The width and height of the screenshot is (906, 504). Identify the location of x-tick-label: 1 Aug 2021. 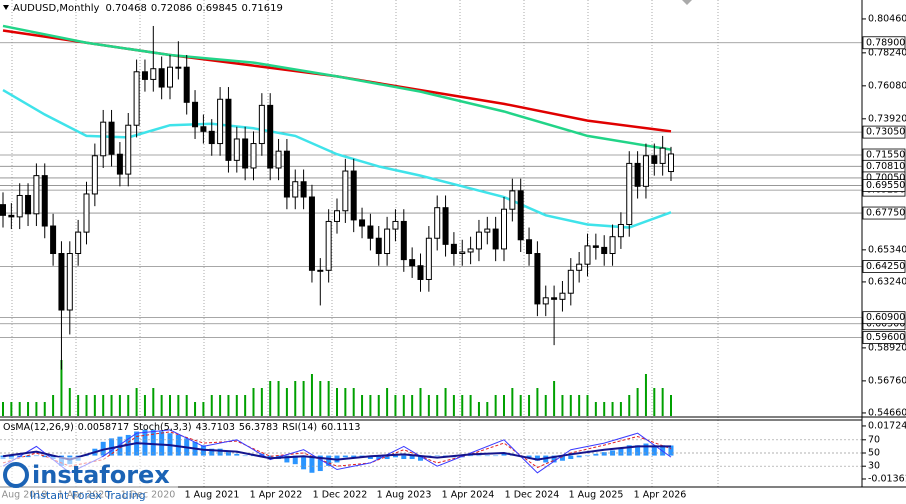
(212, 495).